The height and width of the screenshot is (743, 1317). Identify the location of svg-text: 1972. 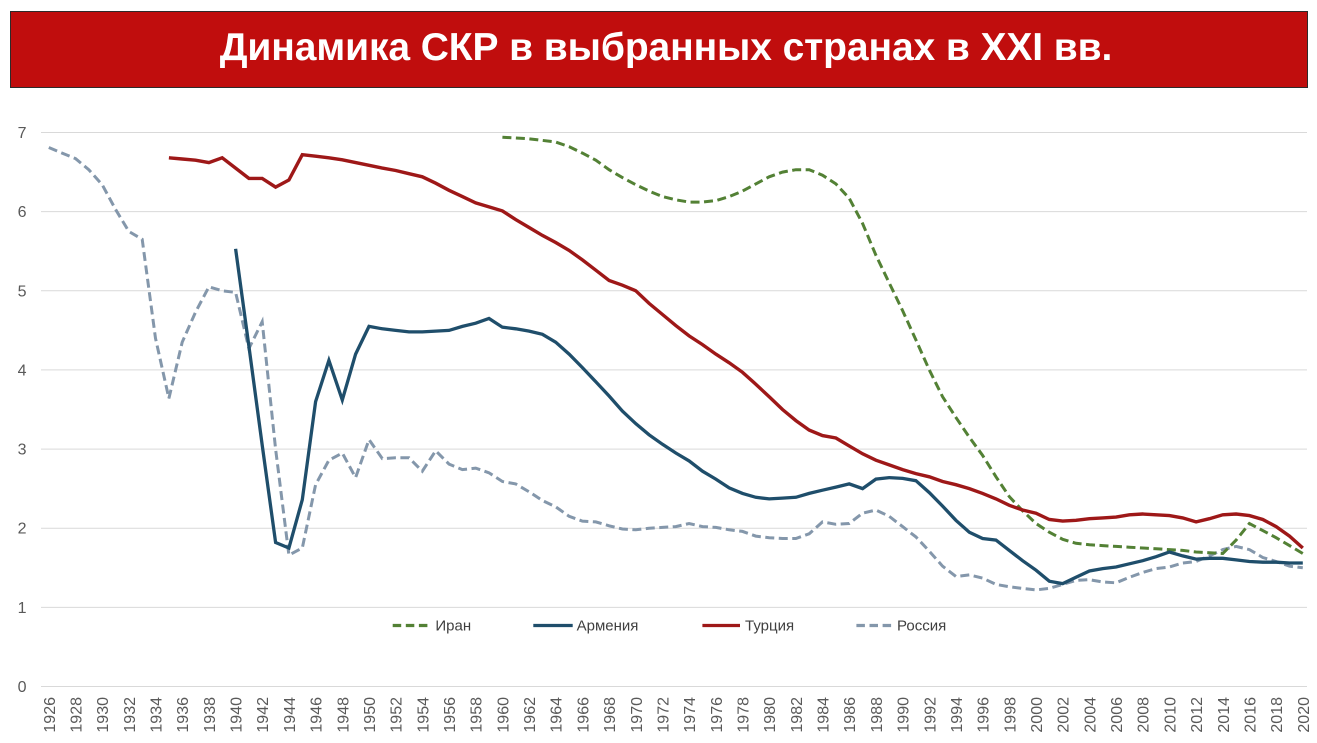
(664, 715).